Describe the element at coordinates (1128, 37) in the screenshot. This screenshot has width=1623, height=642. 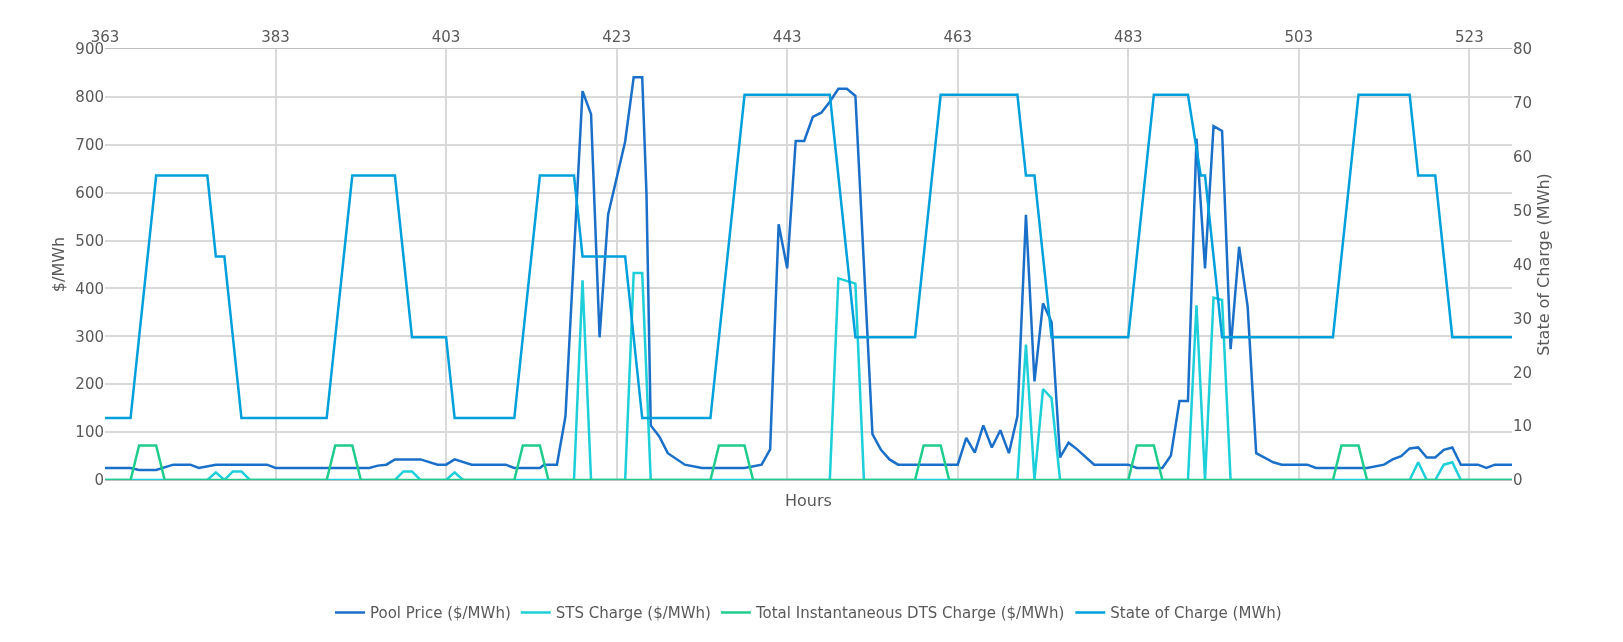
I see `x-tick-label: 483` at that location.